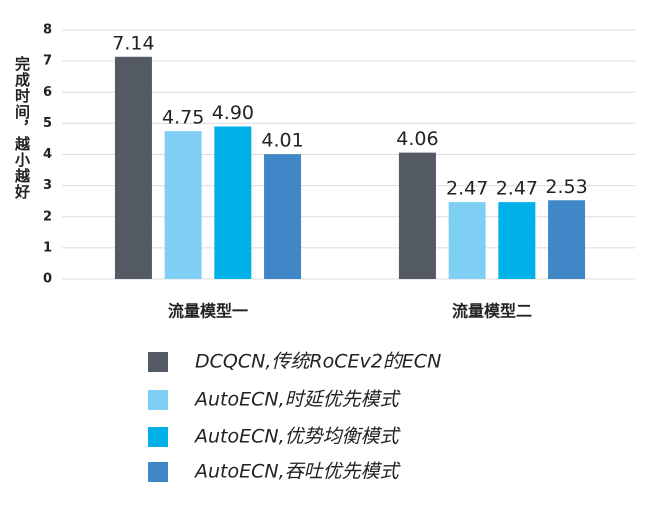 Image resolution: width=650 pixels, height=509 pixels. What do you see at coordinates (492, 311) in the screenshot?
I see `x-tick-label: 流量模型二` at bounding box center [492, 311].